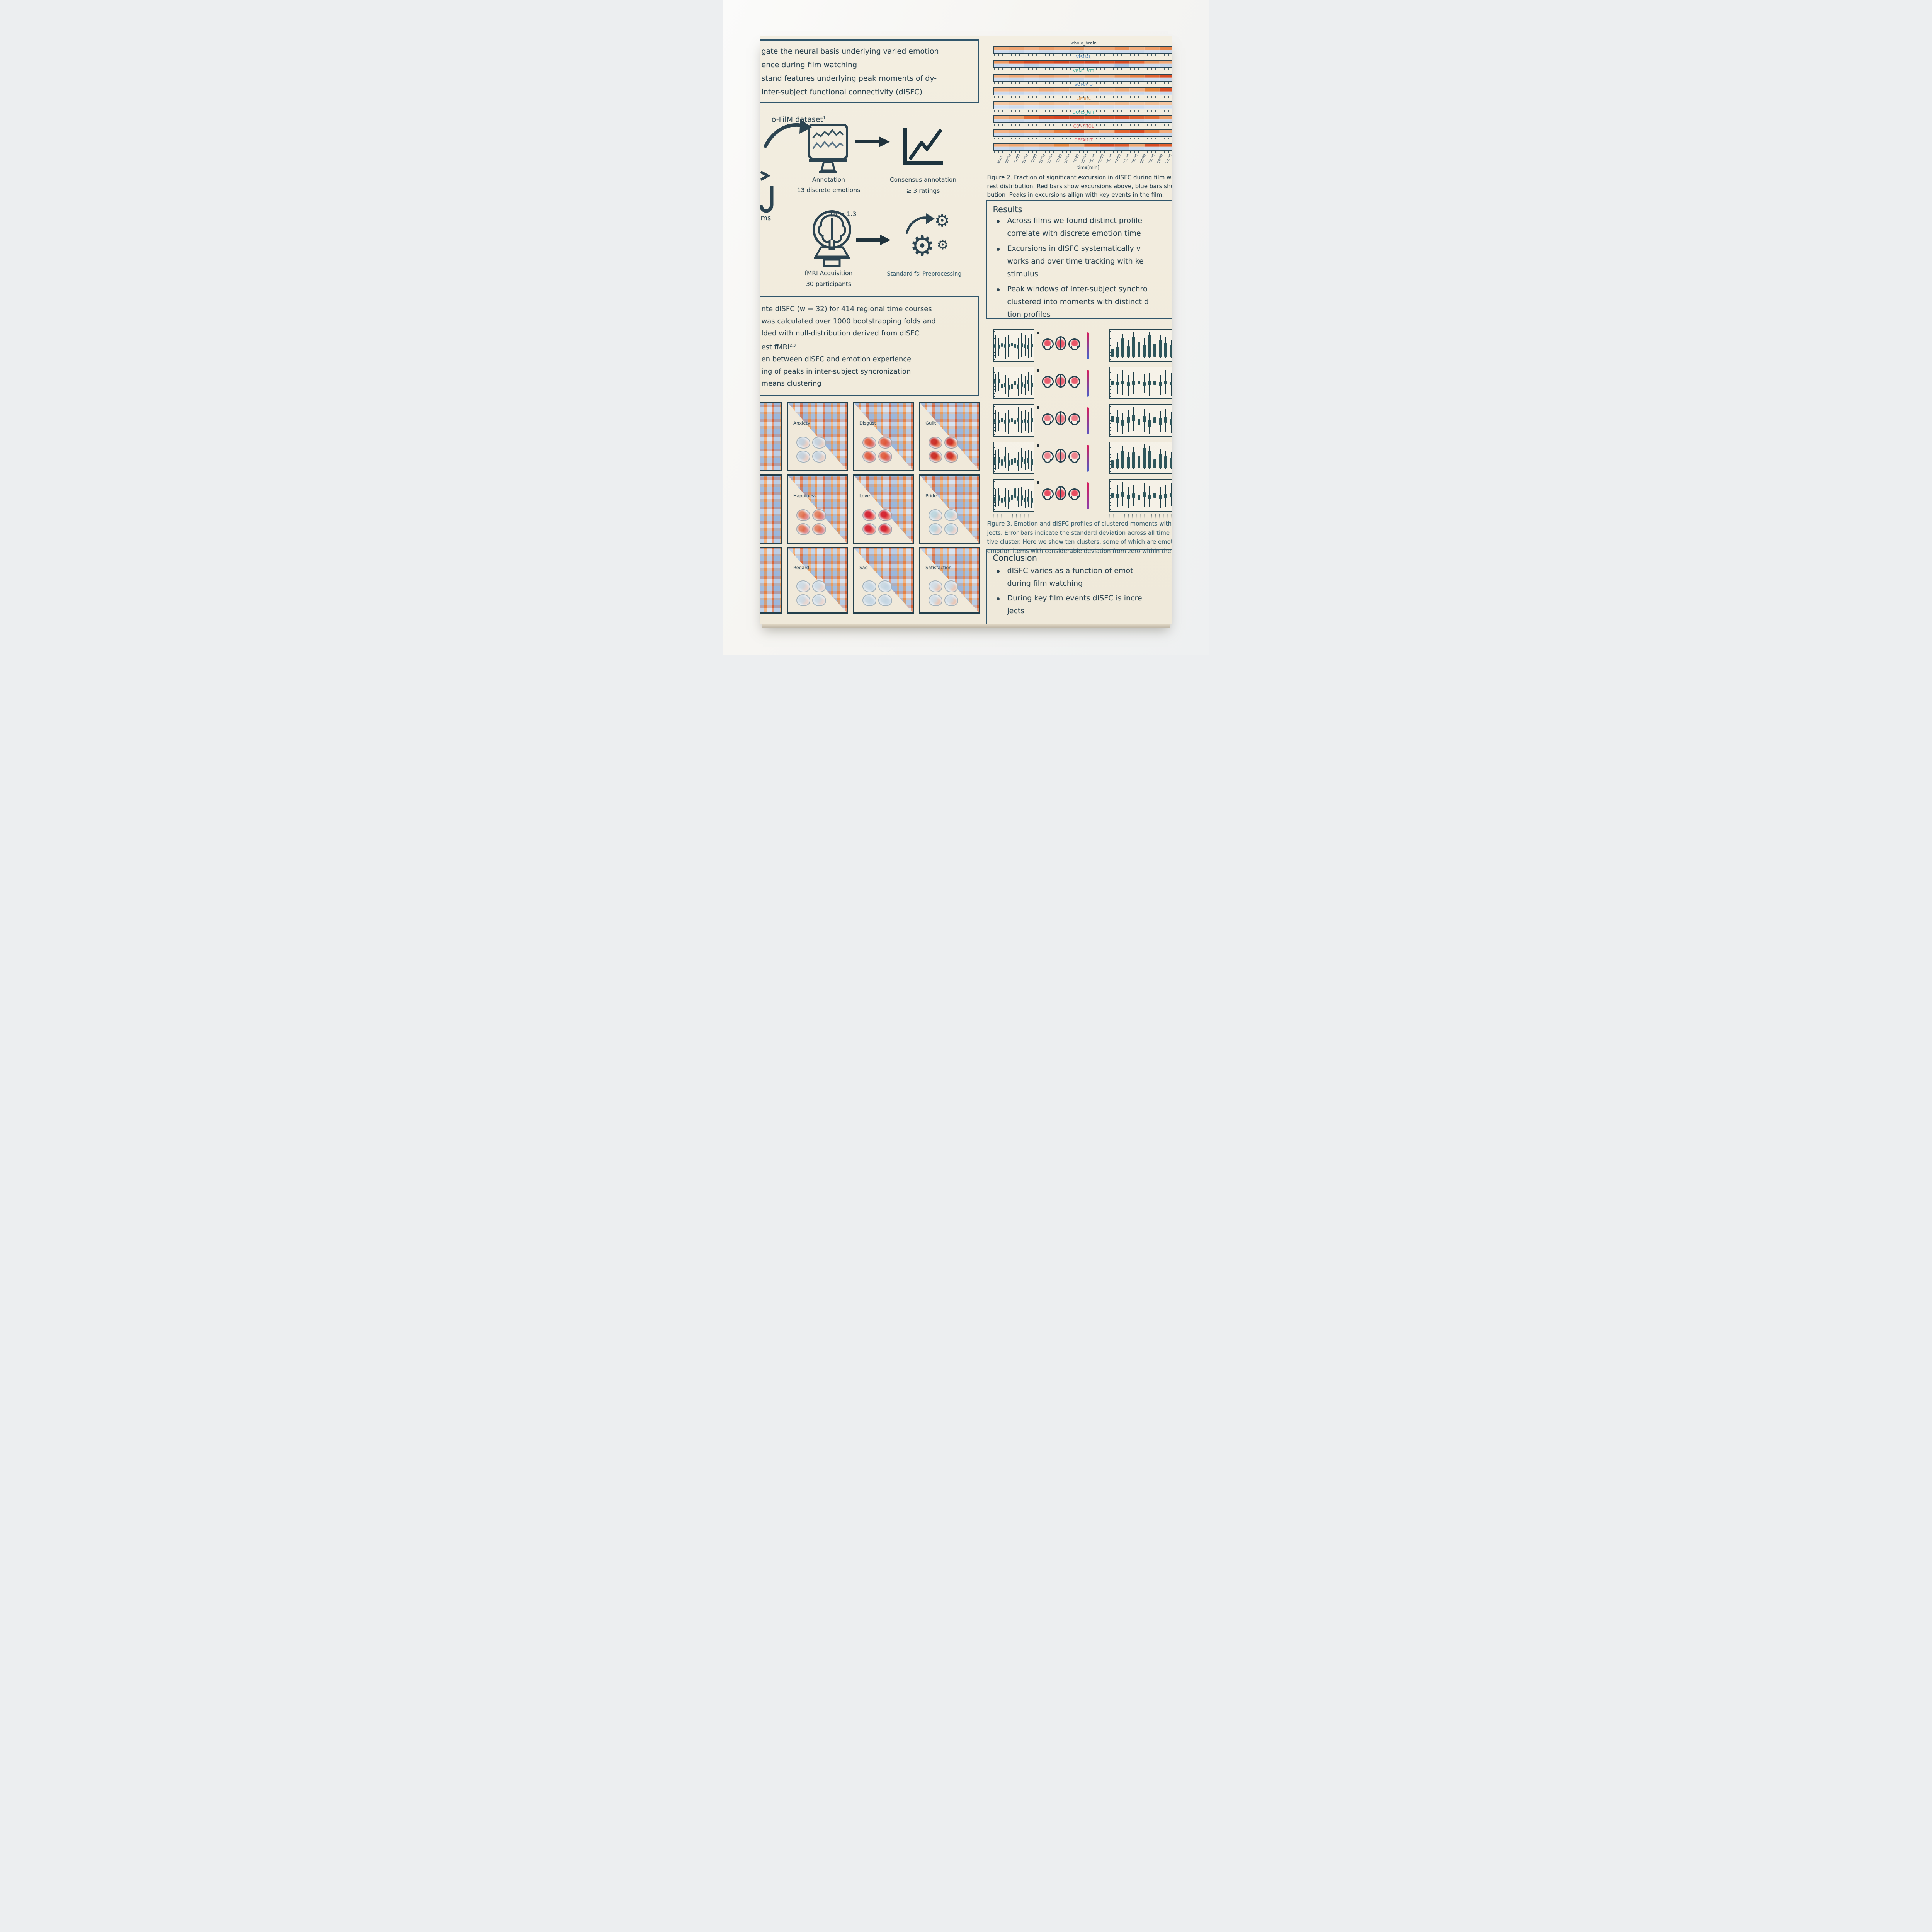 This screenshot has height=1932, width=1932. Describe the element at coordinates (1083, 138) in the screenshot. I see `band-tick-marks` at that location.